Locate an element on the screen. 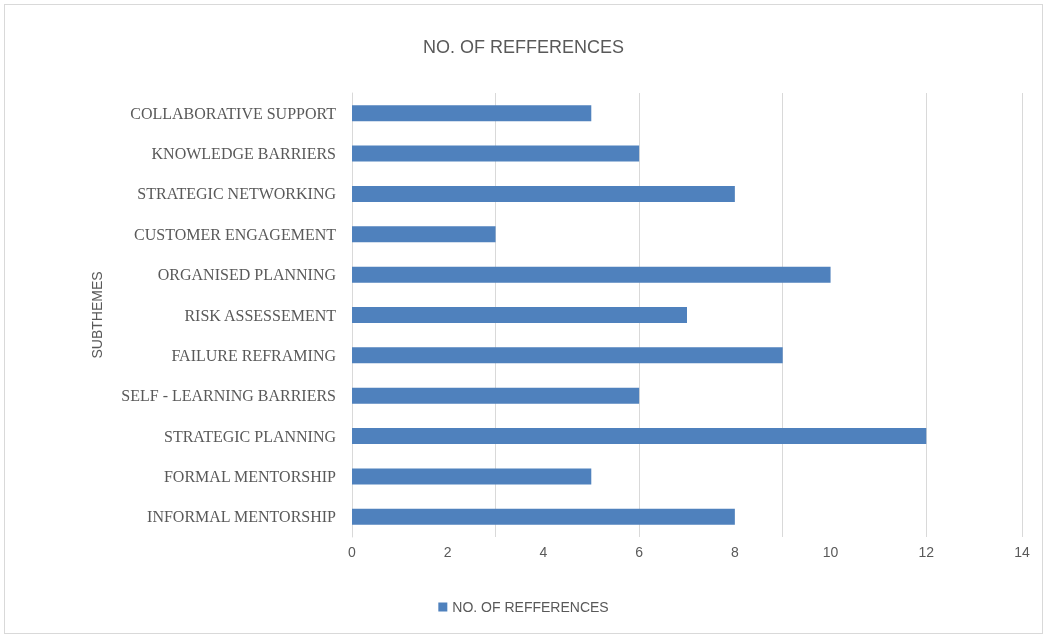  x-tick-label: 8 is located at coordinates (734, 552).